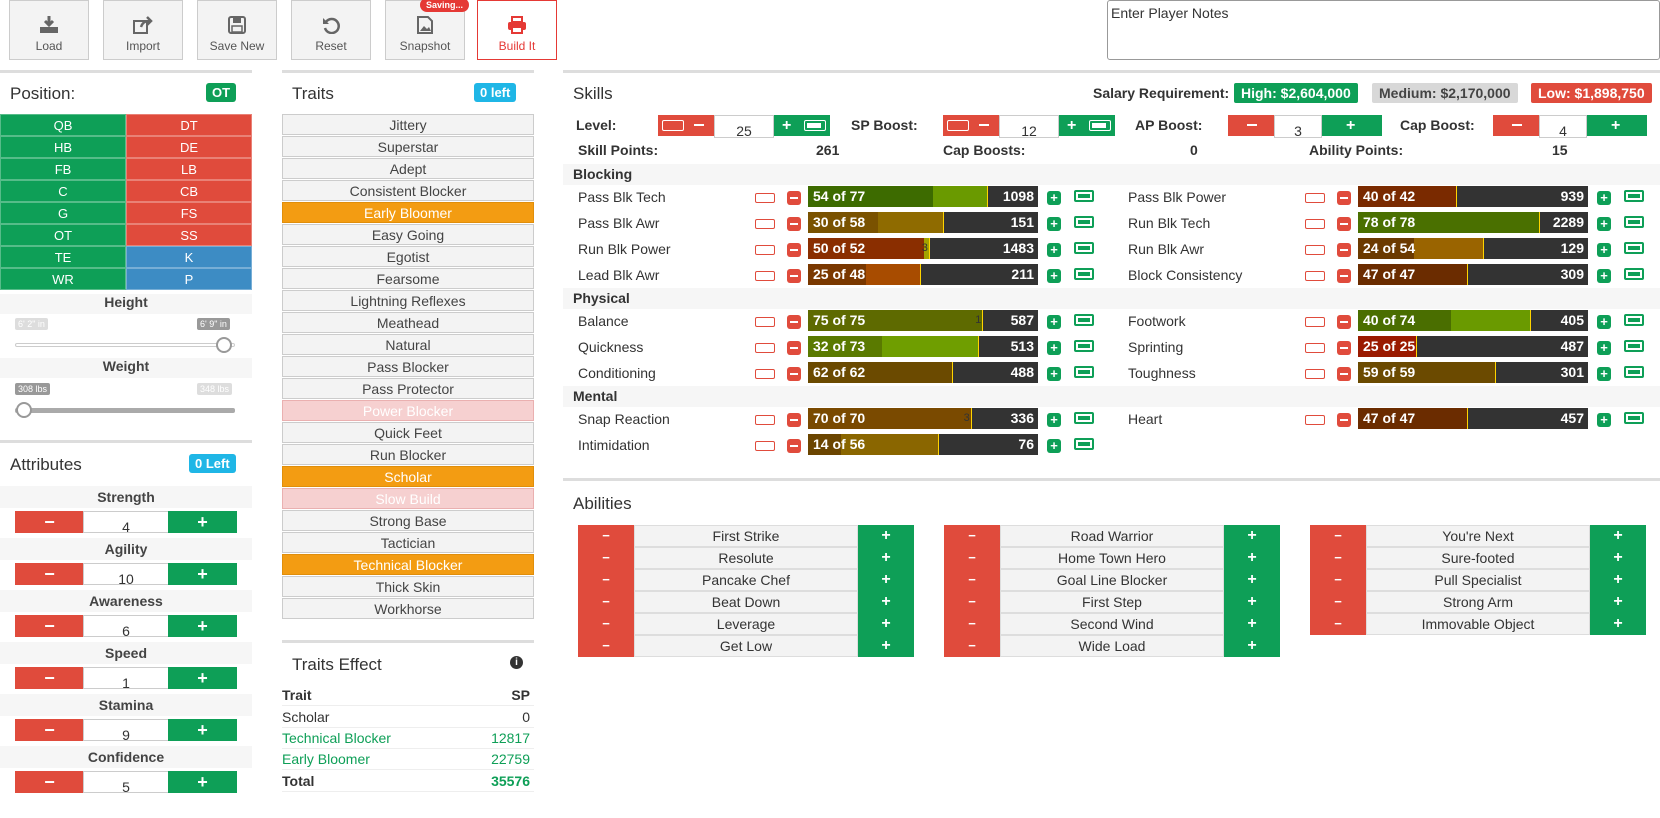 This screenshot has width=1660, height=818. I want to click on skill-conditioning-max-battery-icon, so click(1084, 372).